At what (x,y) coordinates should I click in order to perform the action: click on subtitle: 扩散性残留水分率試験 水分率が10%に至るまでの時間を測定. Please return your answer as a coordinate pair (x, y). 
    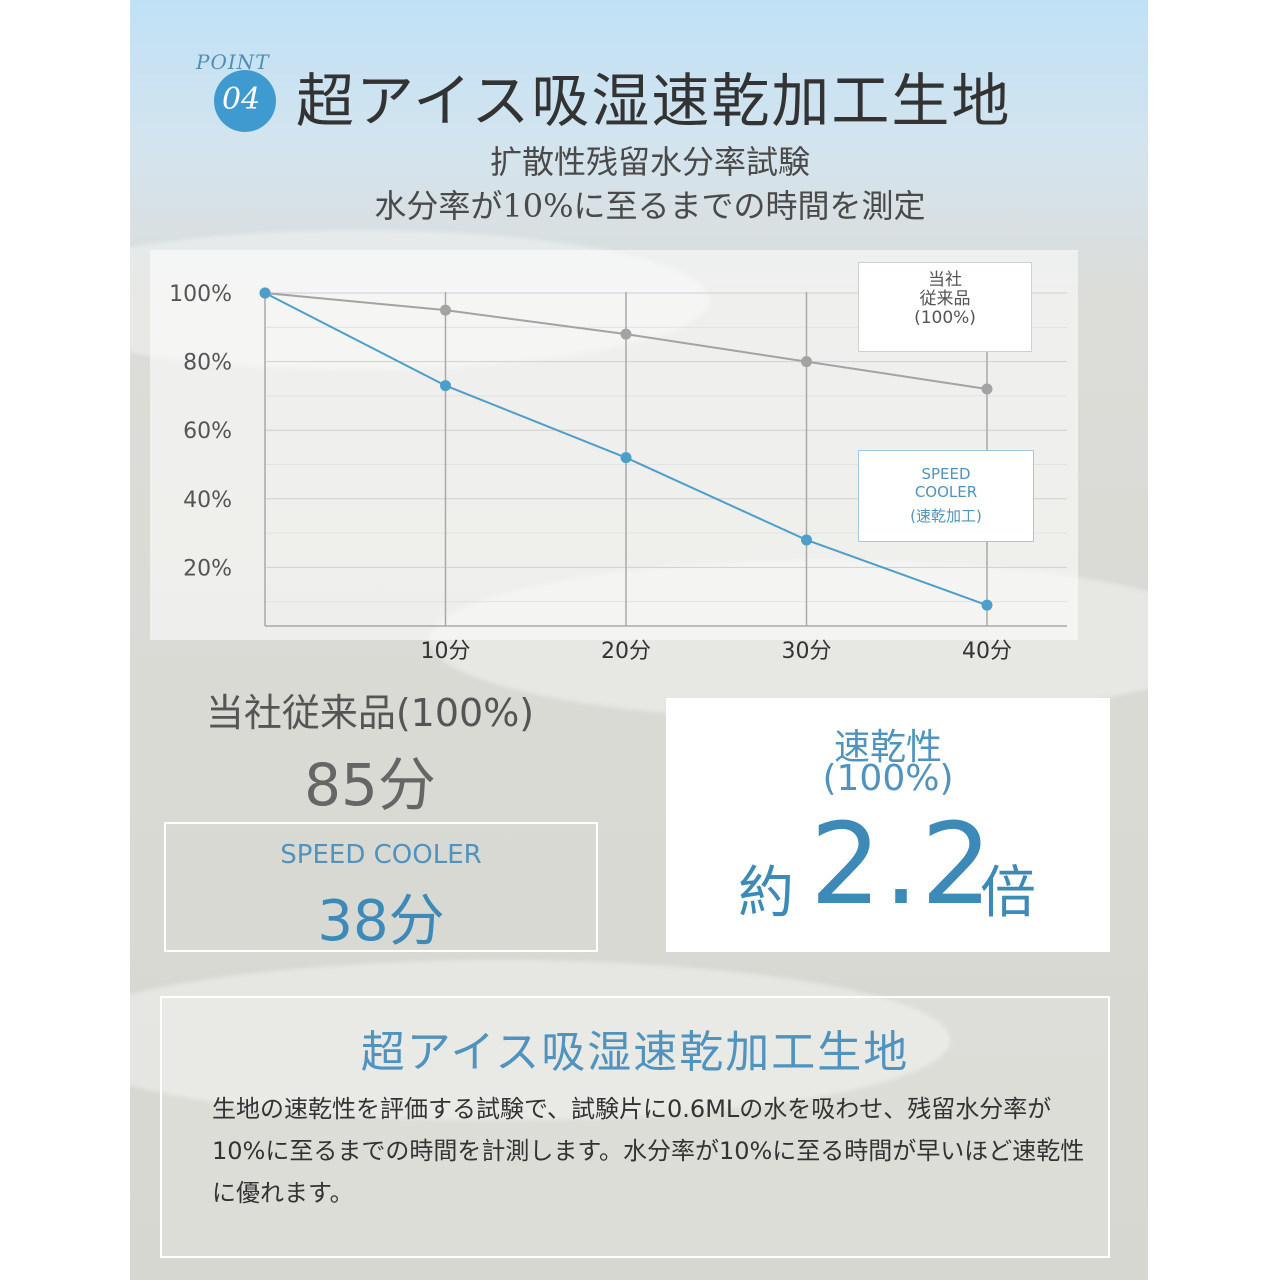
    Looking at the image, I should click on (650, 184).